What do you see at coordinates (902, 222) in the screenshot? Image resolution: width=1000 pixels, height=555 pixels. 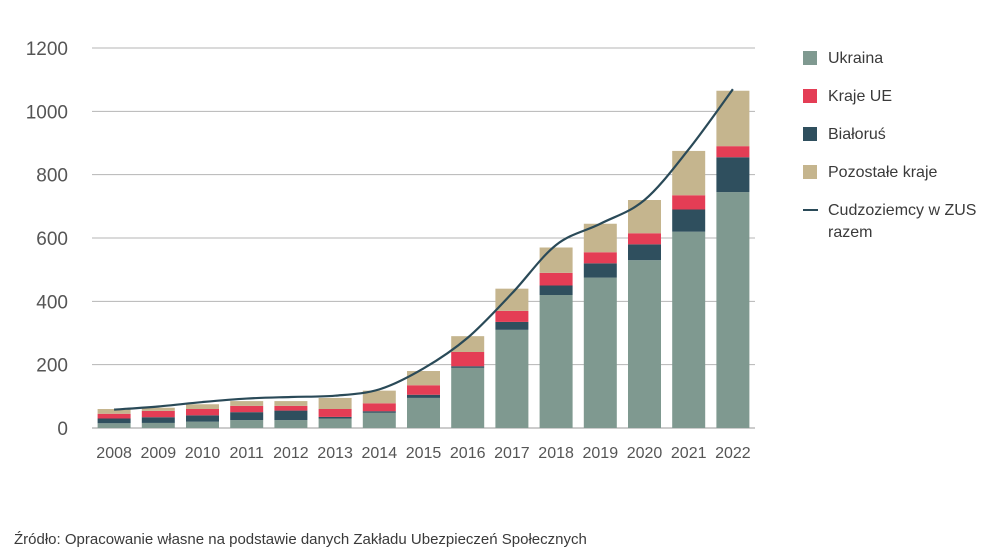 I see `legend-label-total-line: Cudzoziemcy w ZUS razem` at bounding box center [902, 222].